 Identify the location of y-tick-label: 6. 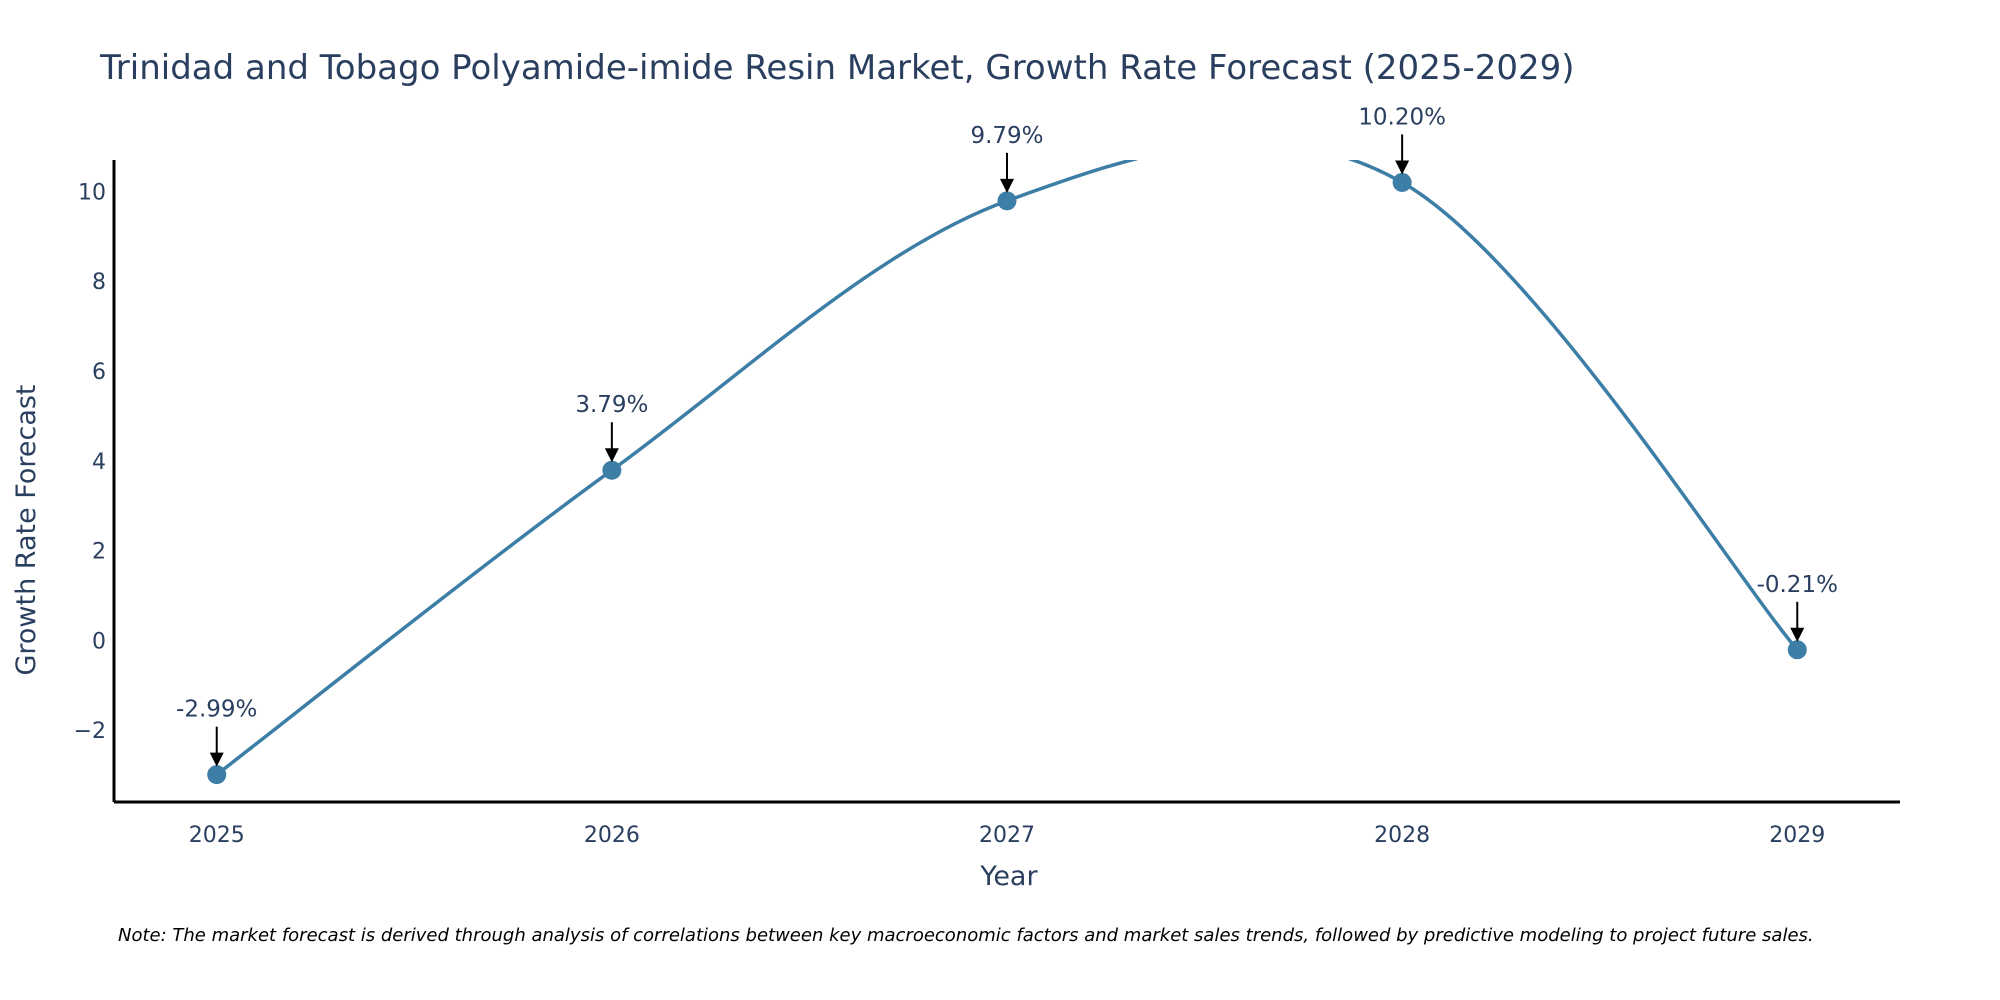
(99, 372).